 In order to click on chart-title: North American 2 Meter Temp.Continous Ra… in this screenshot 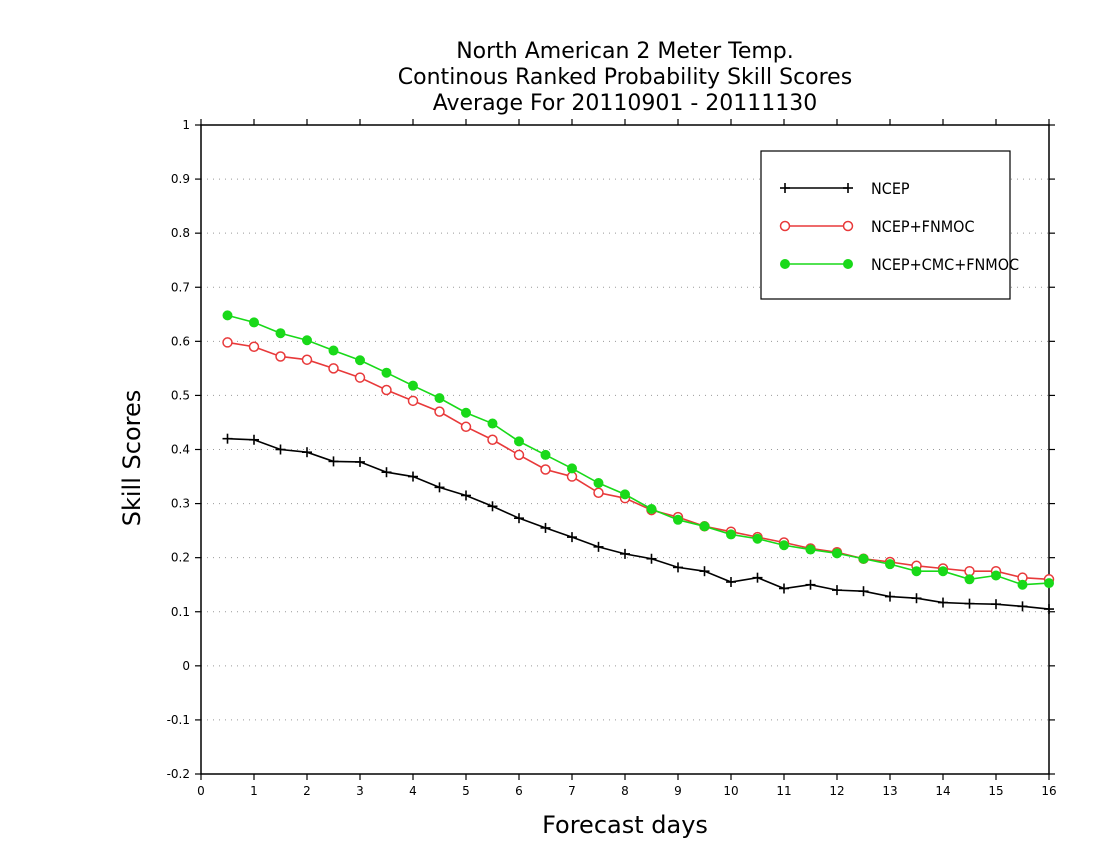, I will do `click(625, 77)`.